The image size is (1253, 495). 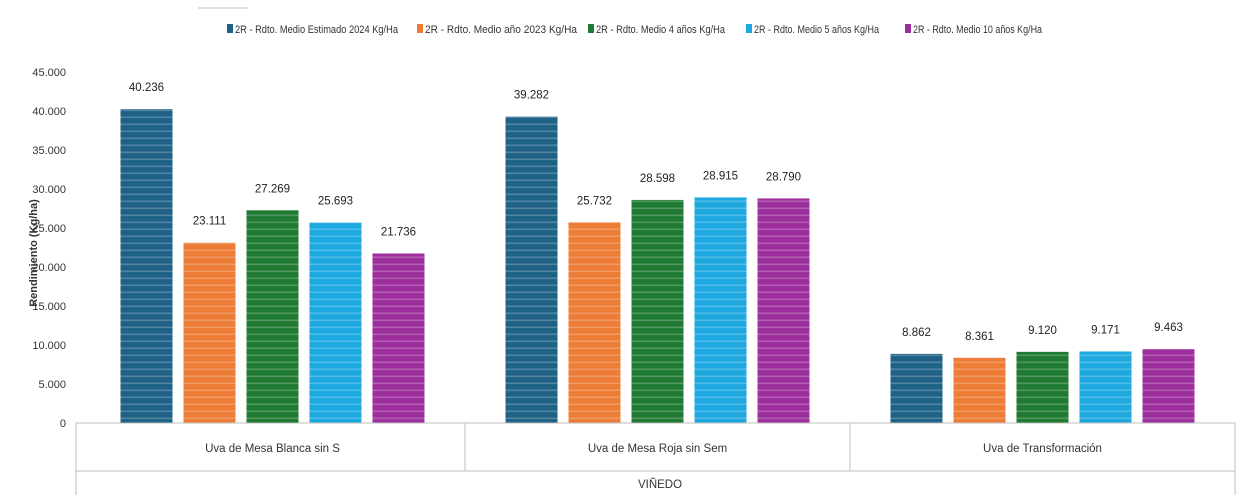 I want to click on data-label: 40.236, so click(x=146, y=88).